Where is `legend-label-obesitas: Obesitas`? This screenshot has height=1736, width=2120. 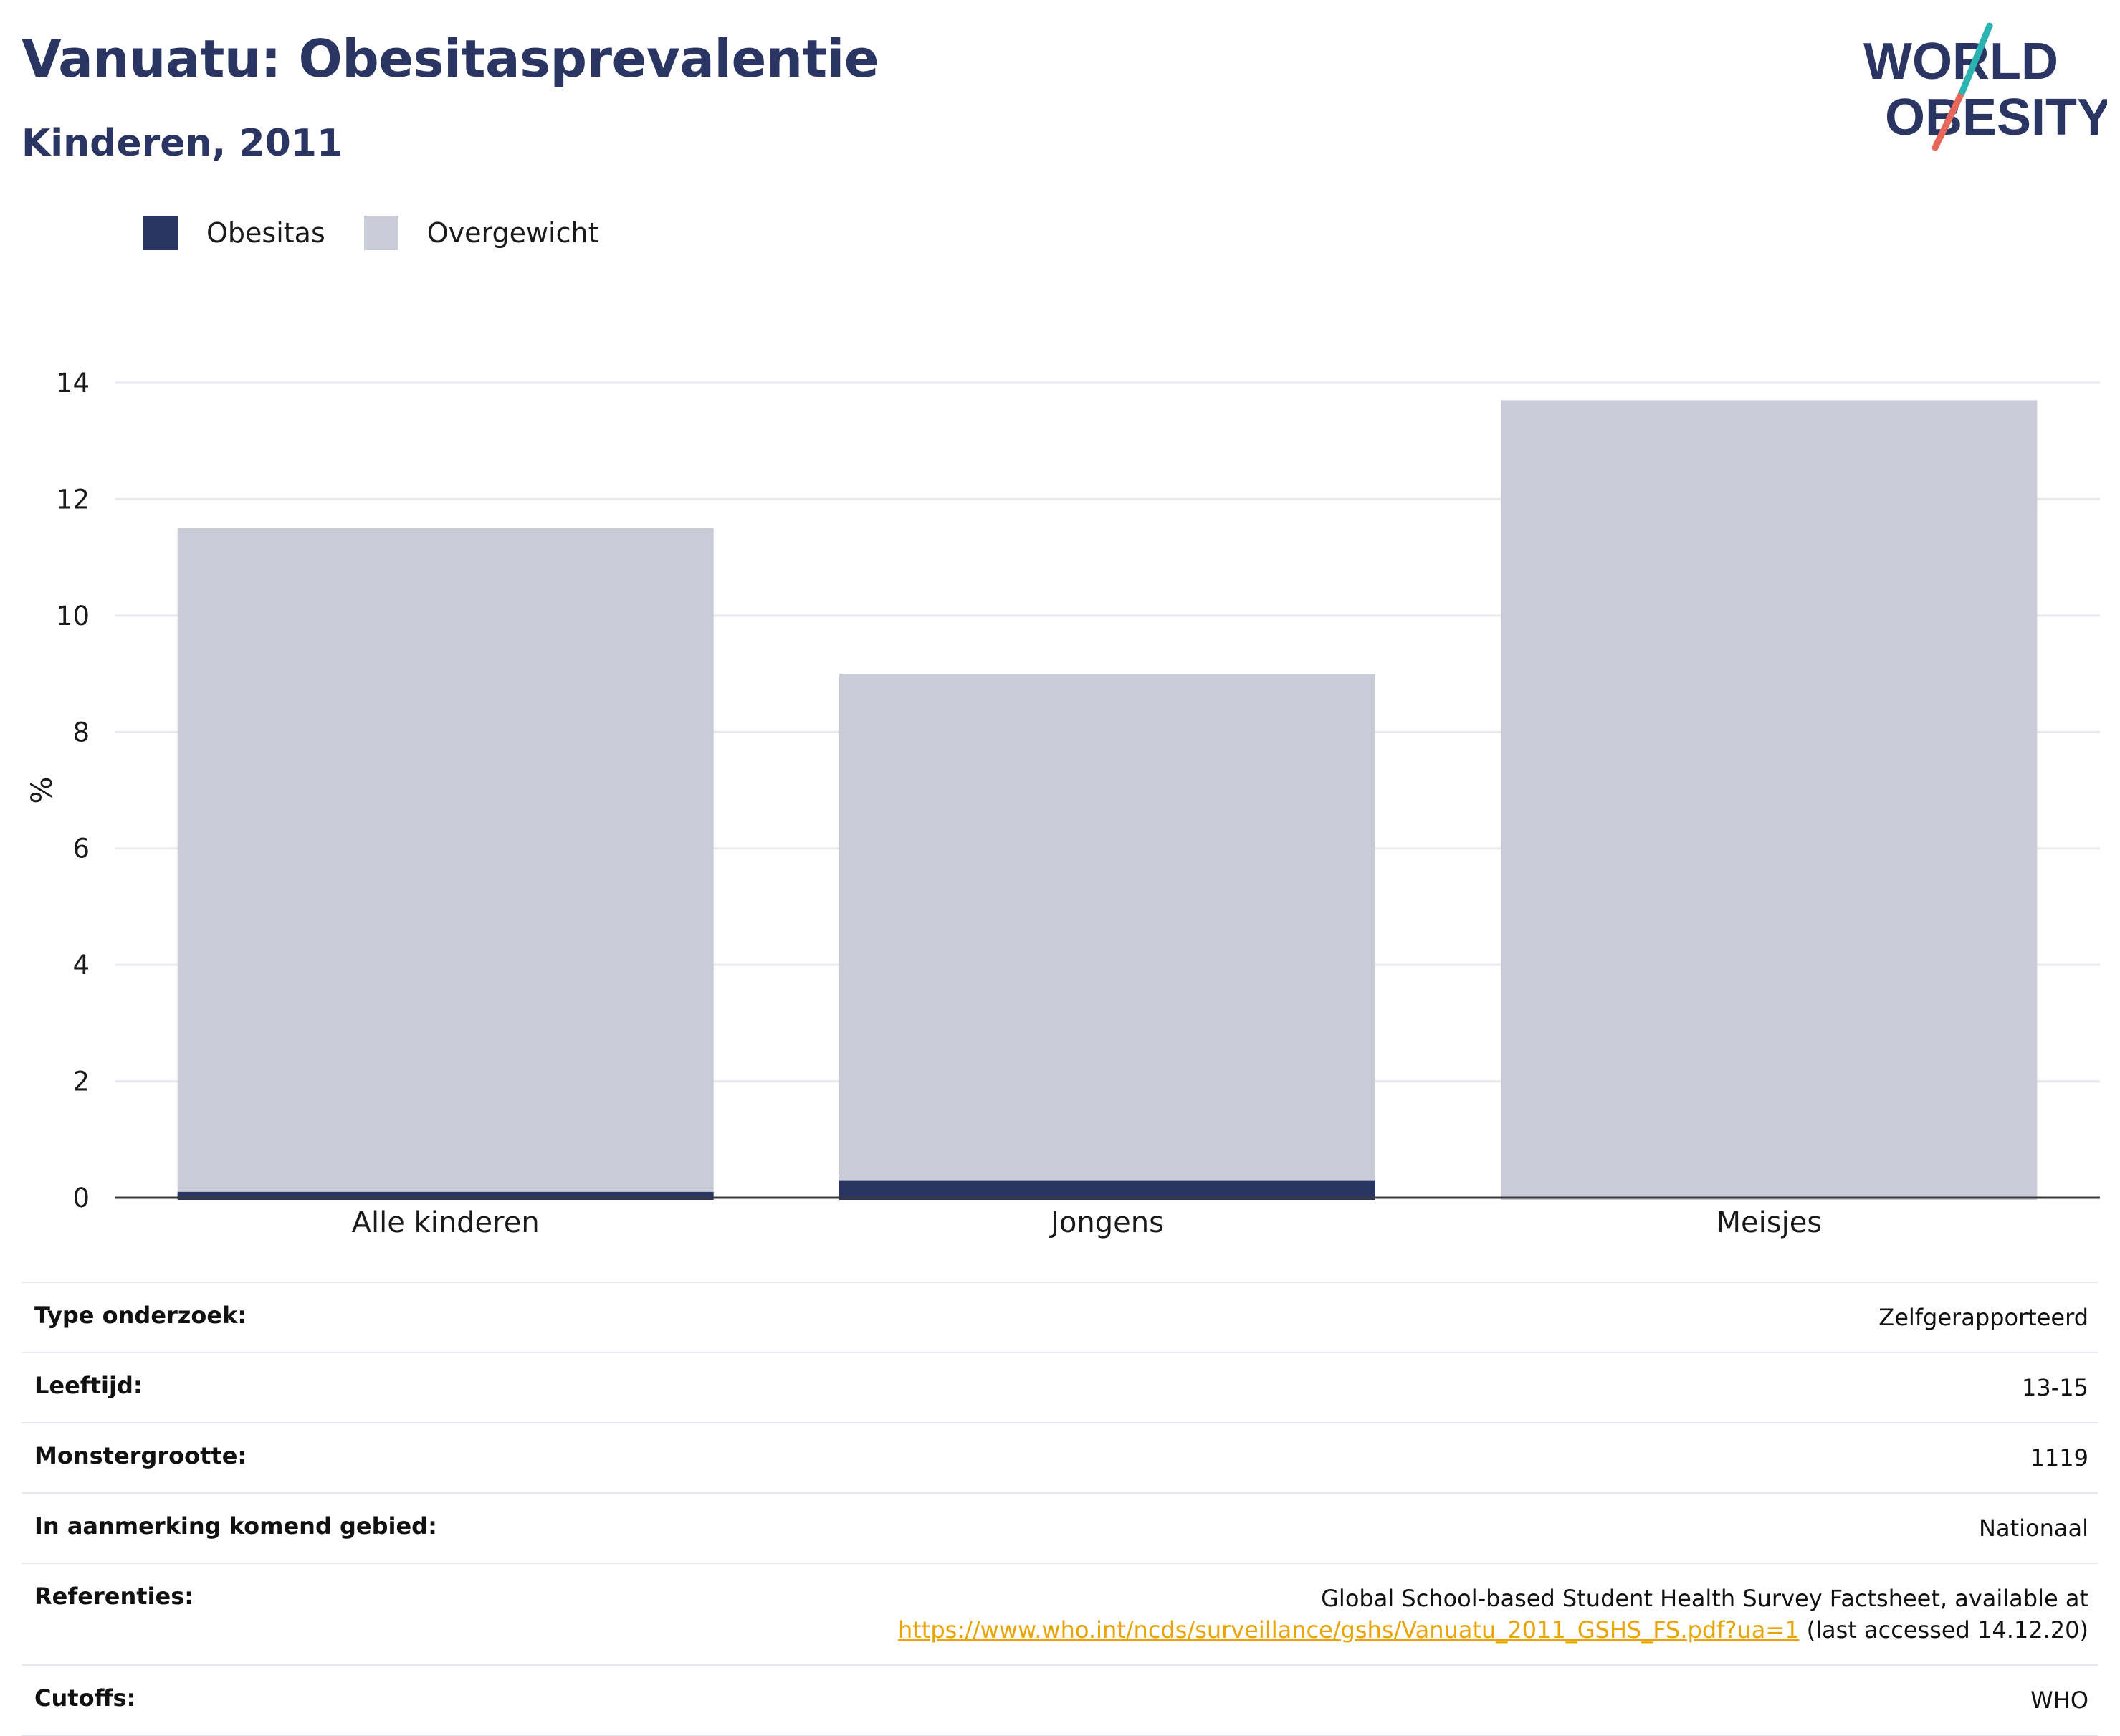 legend-label-obesitas: Obesitas is located at coordinates (266, 233).